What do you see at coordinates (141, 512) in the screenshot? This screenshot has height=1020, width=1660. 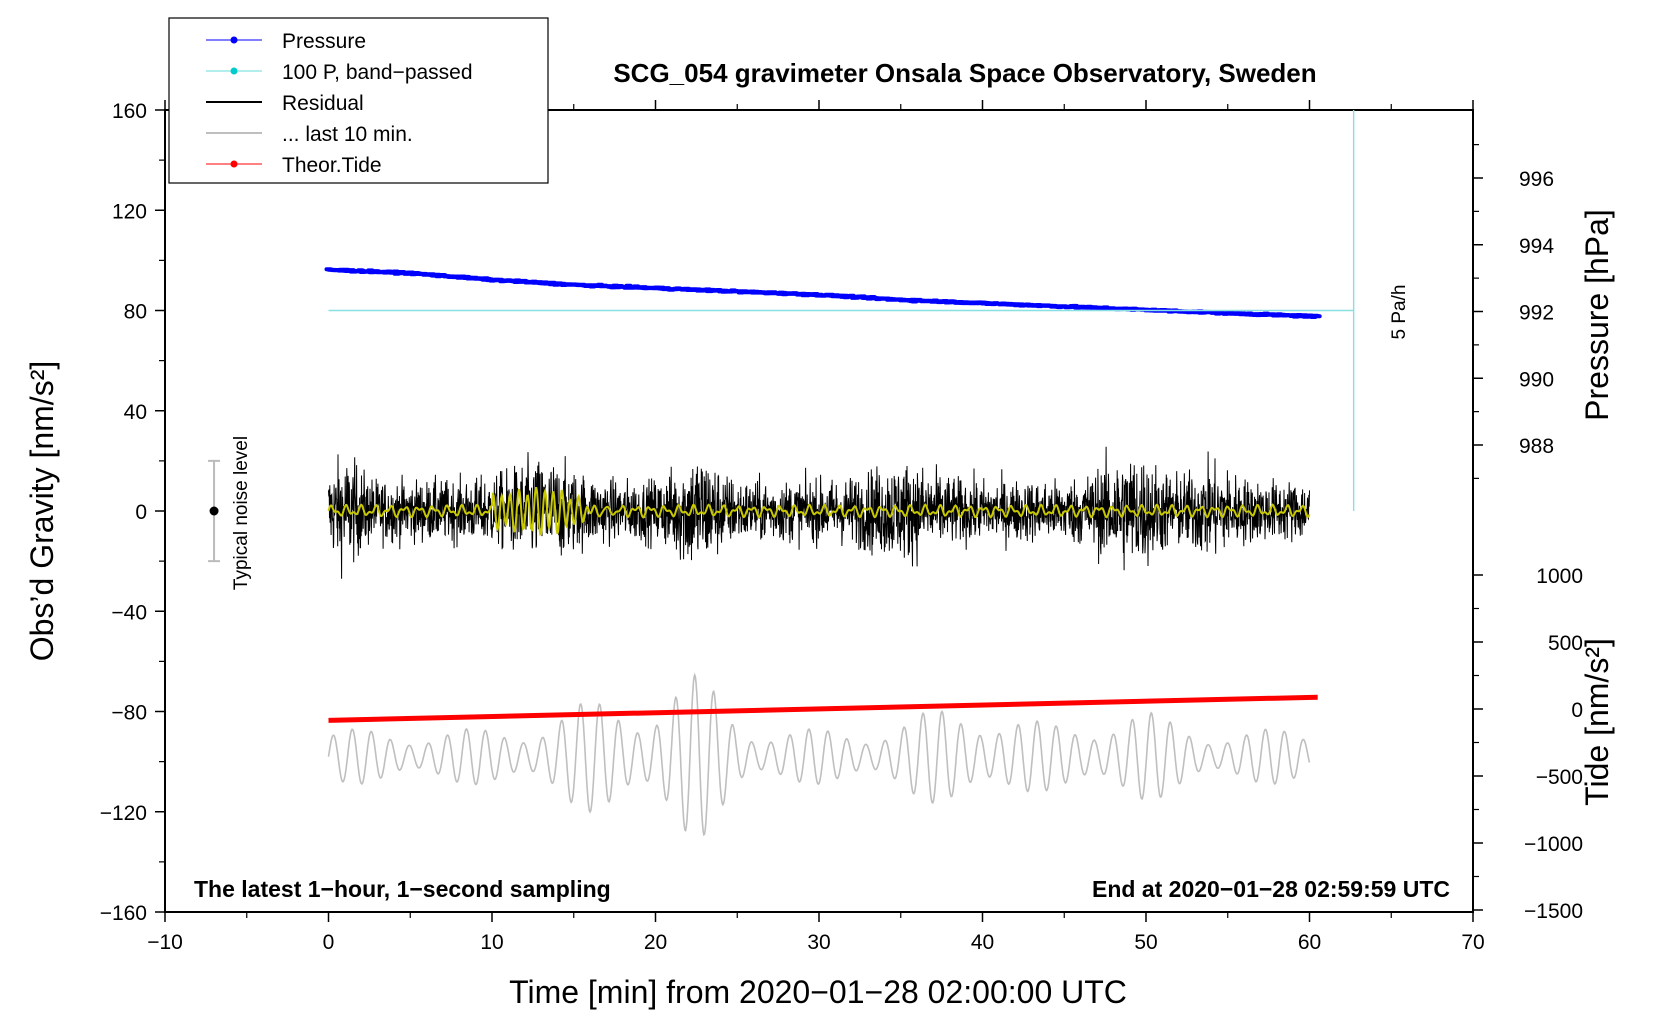 I see `y-tick-label: 0` at bounding box center [141, 512].